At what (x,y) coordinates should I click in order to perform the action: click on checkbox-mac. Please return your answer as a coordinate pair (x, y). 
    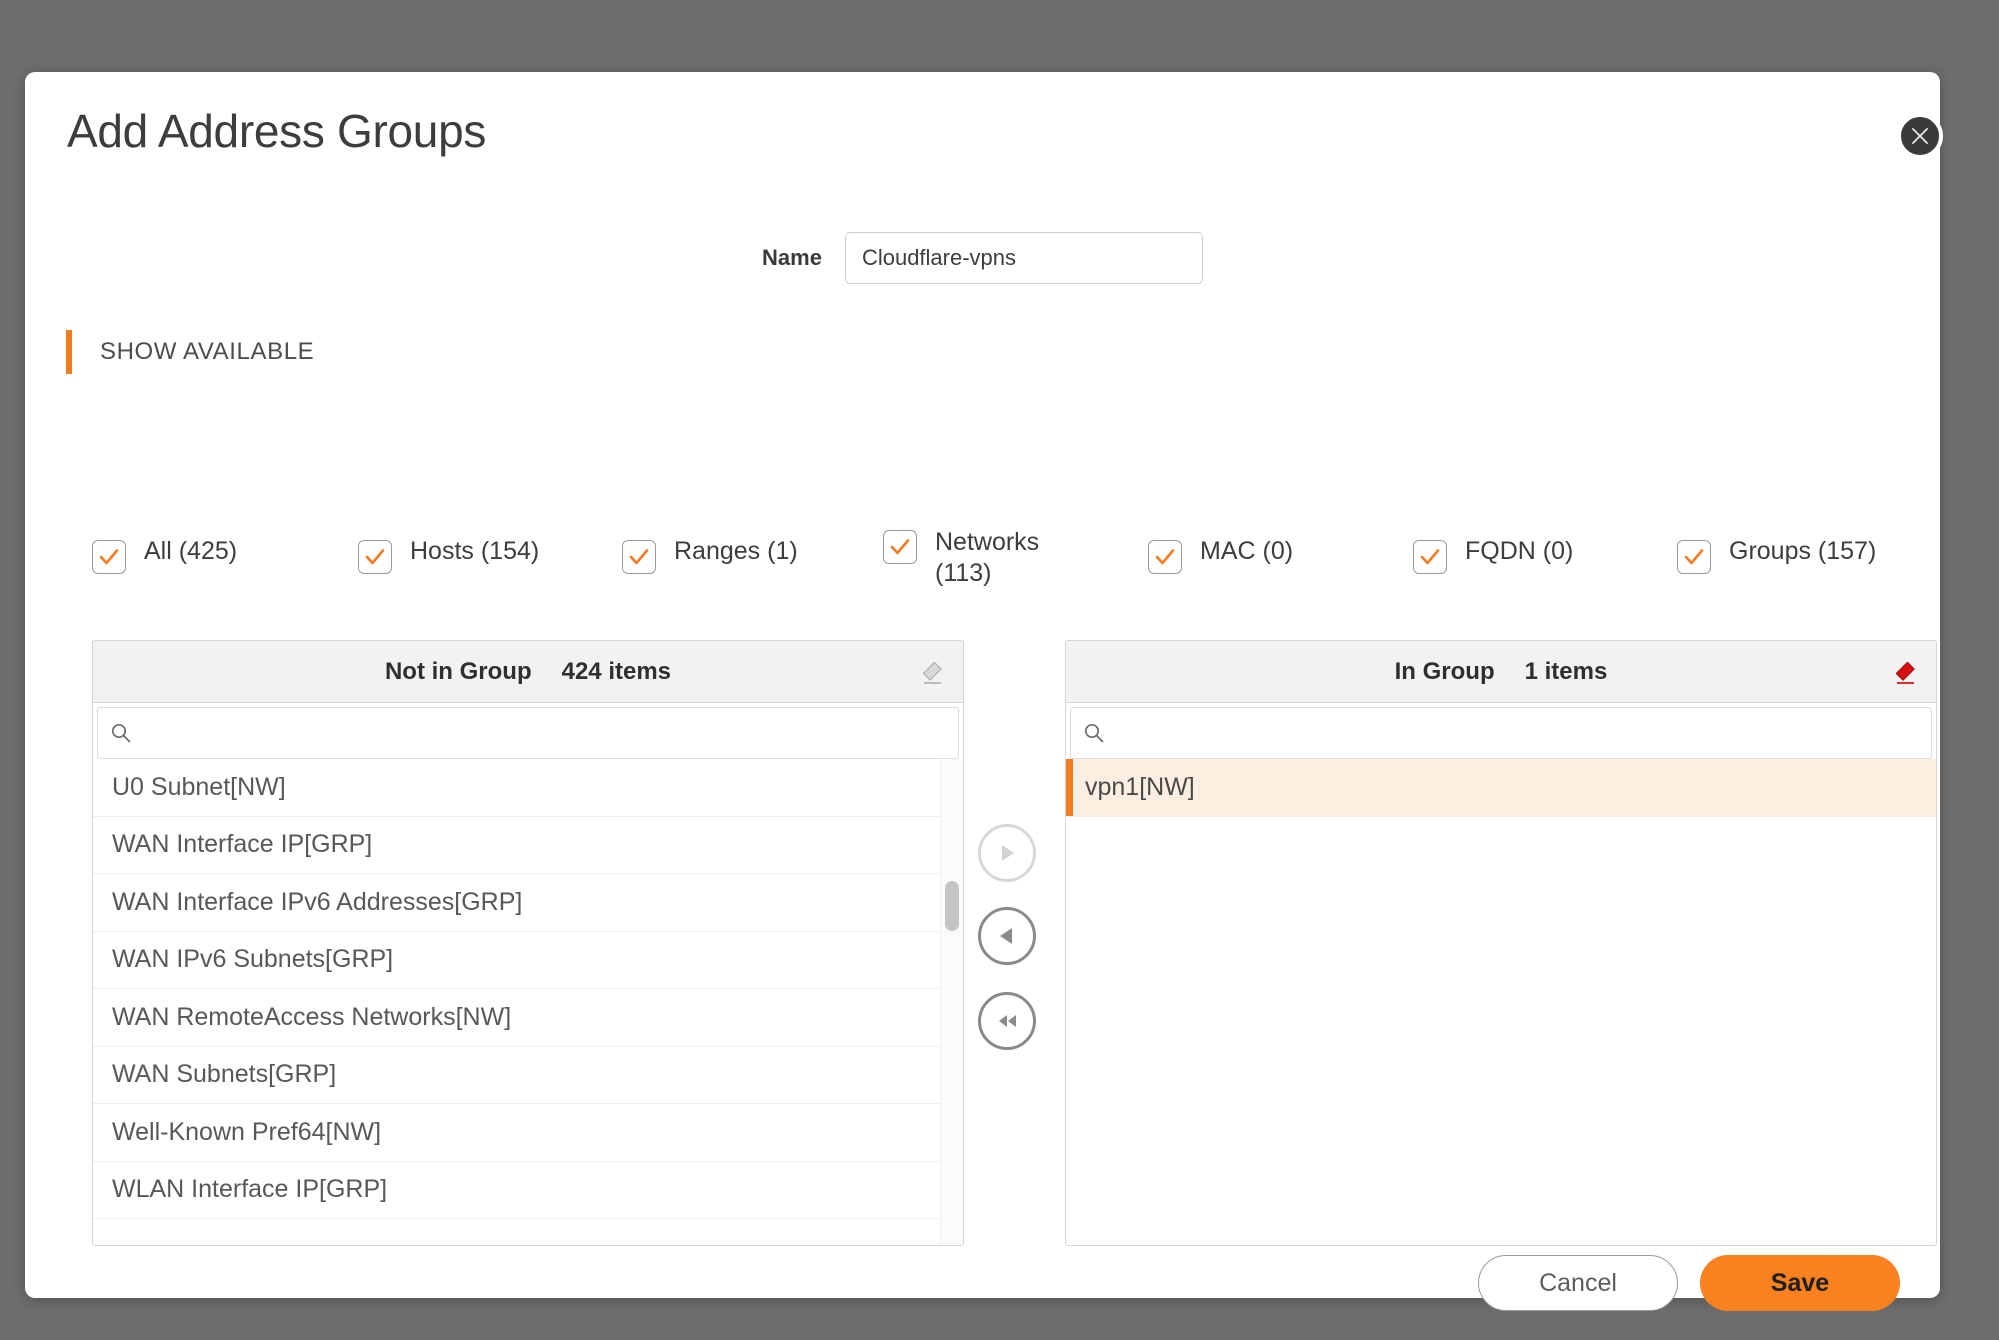
    Looking at the image, I should click on (1165, 557).